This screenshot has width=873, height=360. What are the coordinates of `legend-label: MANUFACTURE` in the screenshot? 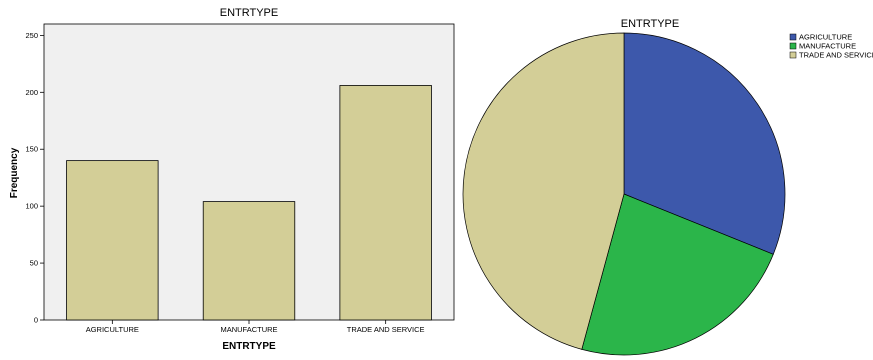 It's located at (827, 46).